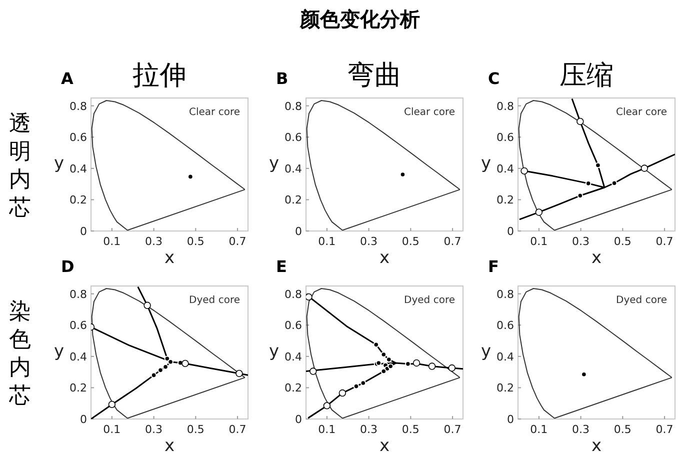 The width and height of the screenshot is (695, 461). Describe the element at coordinates (67, 266) in the screenshot. I see `chart-title: D` at that location.